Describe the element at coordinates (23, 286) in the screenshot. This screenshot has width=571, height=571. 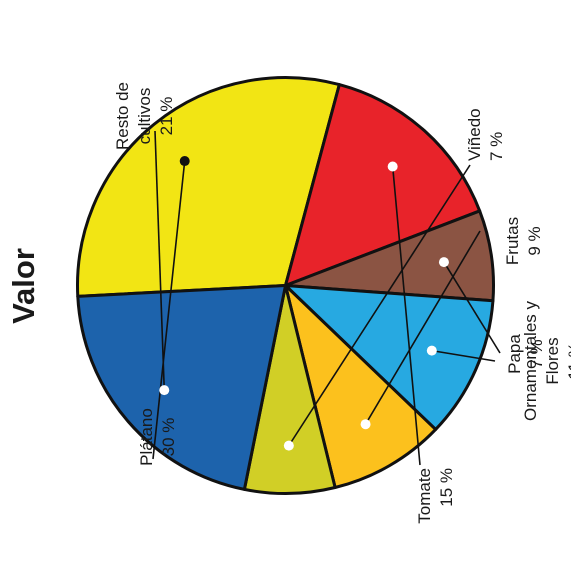
I see `chart-title: Valor` at that location.